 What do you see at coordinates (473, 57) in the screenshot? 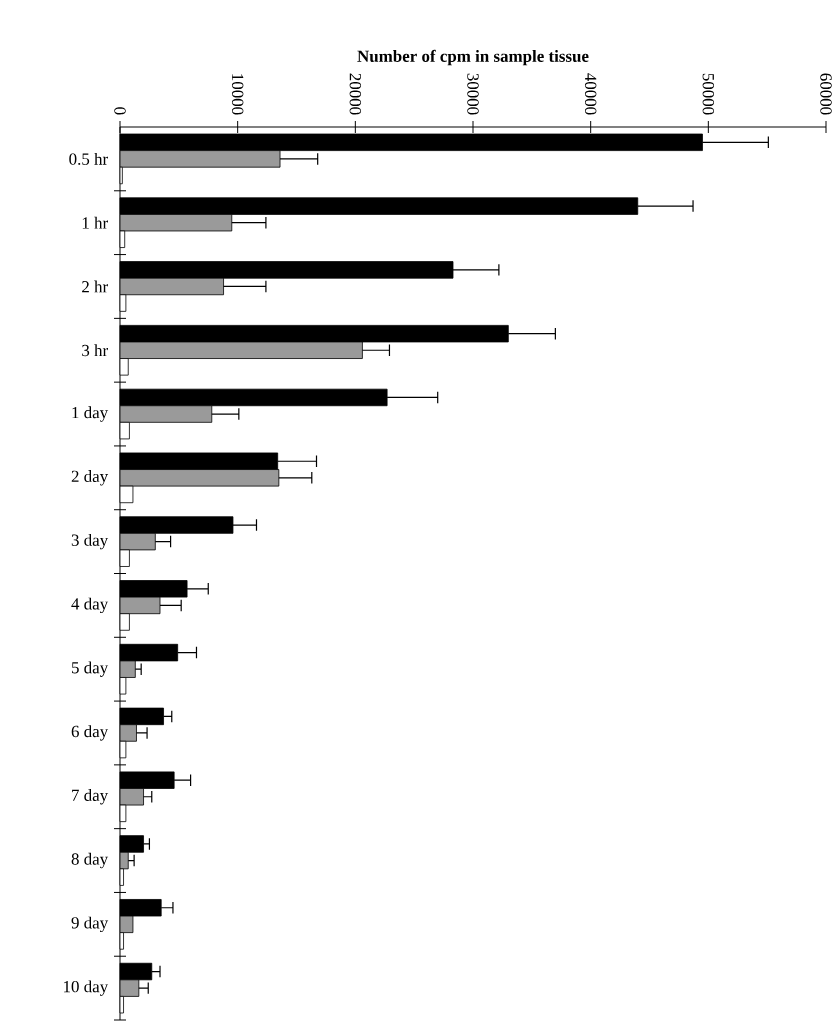
I see `x-axis-title: Number of cpm in sample tissue` at bounding box center [473, 57].